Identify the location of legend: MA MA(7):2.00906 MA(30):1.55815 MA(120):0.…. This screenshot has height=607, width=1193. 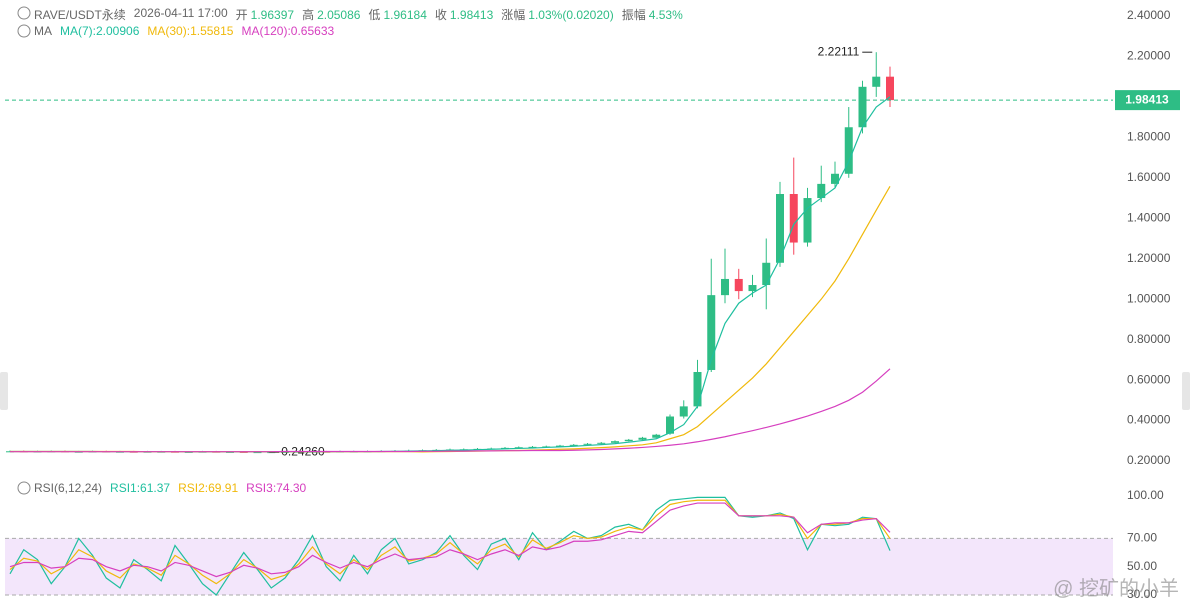
(184, 31).